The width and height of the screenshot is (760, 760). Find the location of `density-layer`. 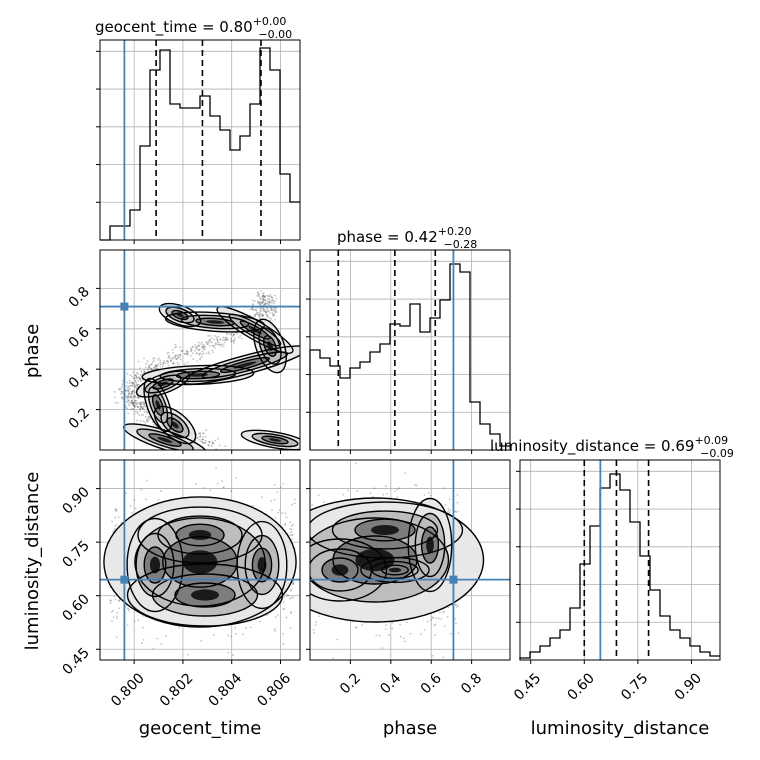

density-layer is located at coordinates (200, 561).